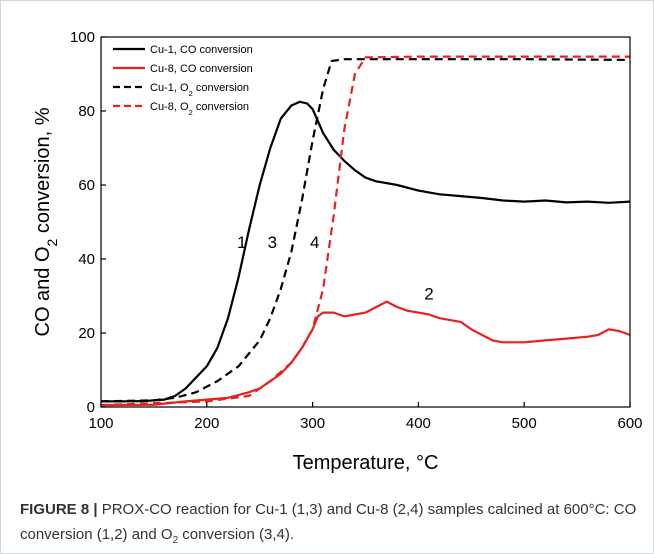  I want to click on x-tick-label-200: 200, so click(206, 423).